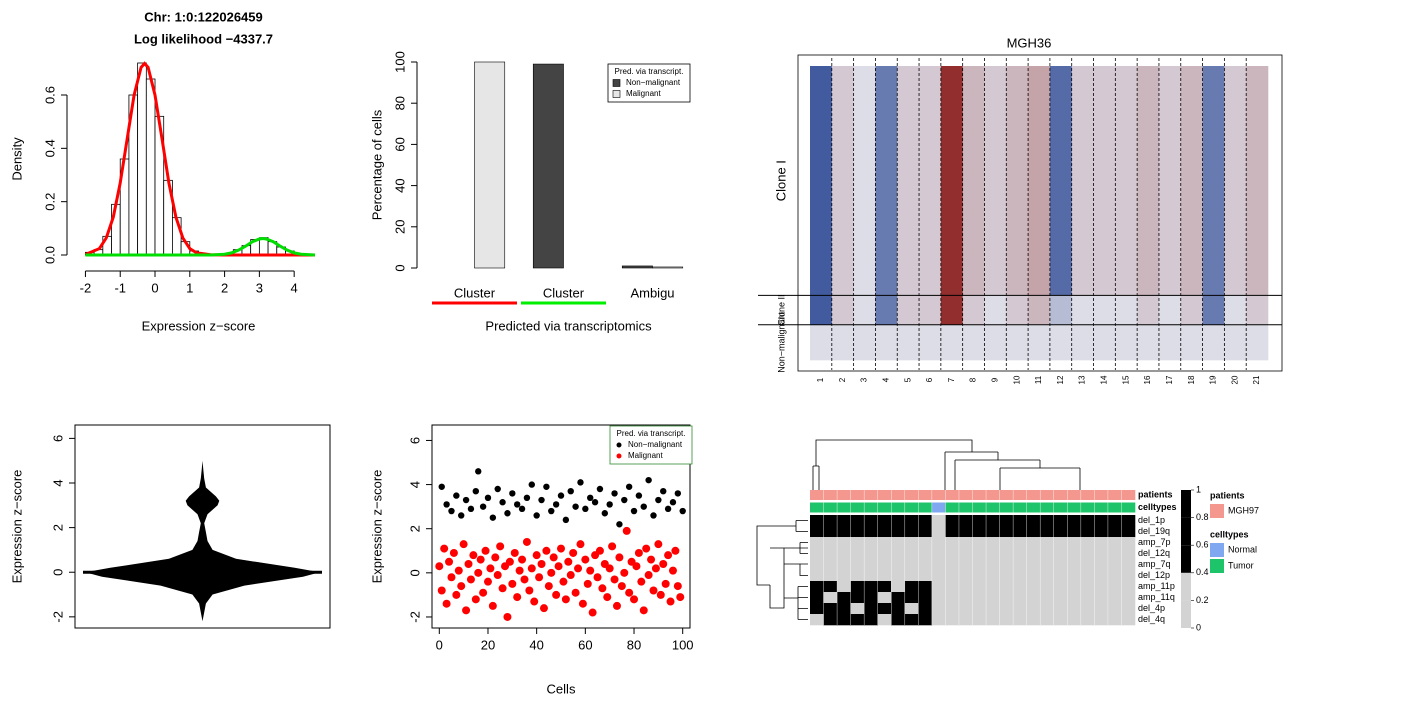 The image size is (1417, 704). What do you see at coordinates (203, 16) in the screenshot?
I see `chart-title: Chr: 1:0:122026459` at bounding box center [203, 16].